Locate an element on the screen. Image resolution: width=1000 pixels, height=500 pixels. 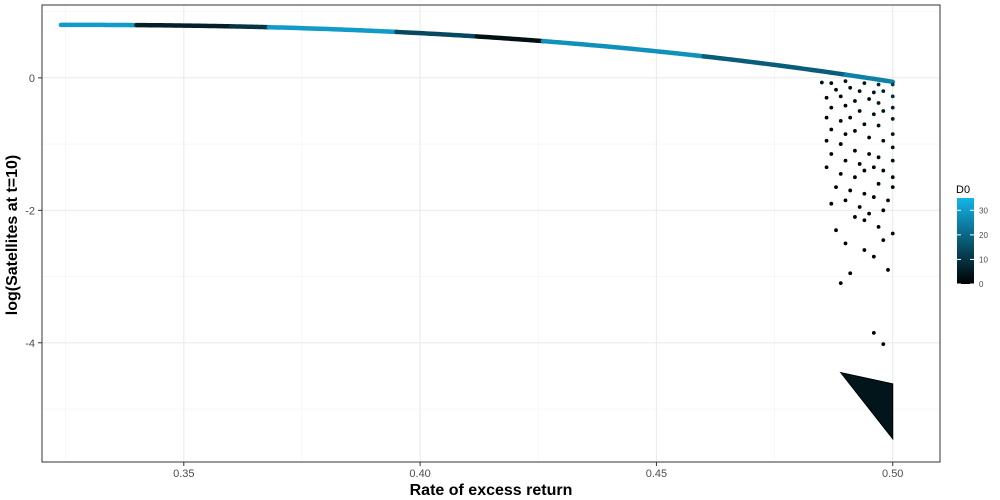
data-curve is located at coordinates (476, 53).